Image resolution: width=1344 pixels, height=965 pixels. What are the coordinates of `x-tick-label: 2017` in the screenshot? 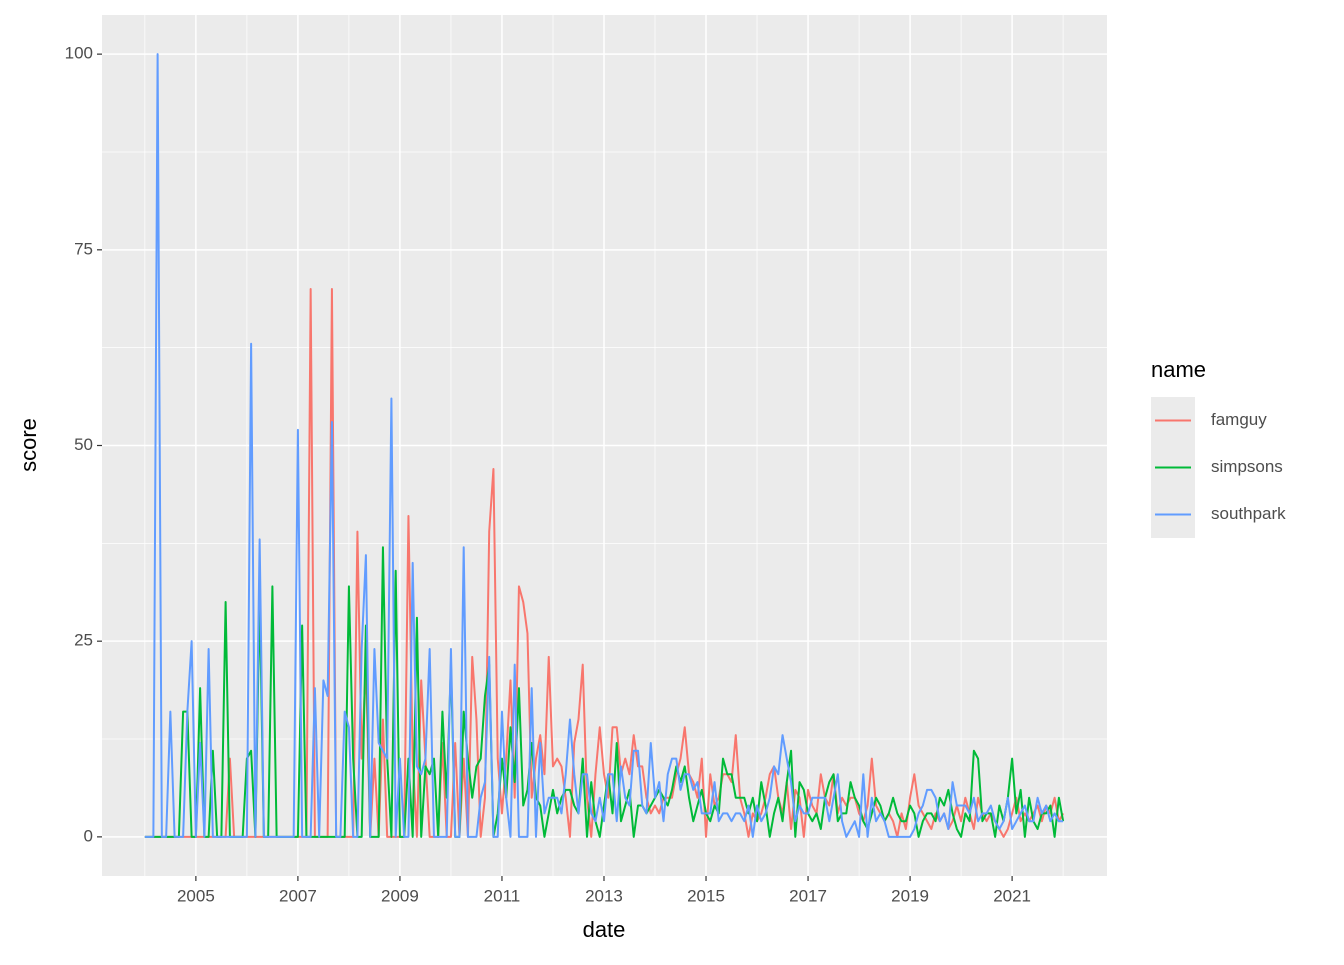 It's located at (808, 895).